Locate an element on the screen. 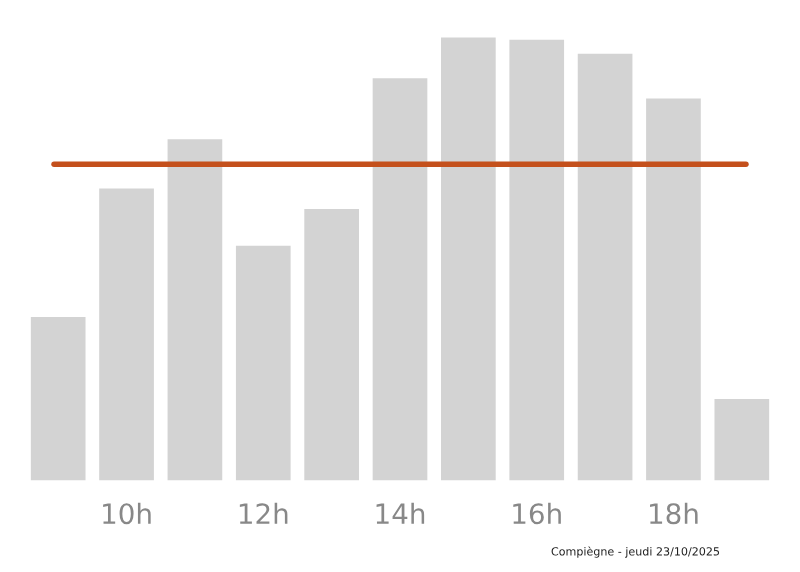 The width and height of the screenshot is (800, 572). x-tick-label: 18h is located at coordinates (674, 513).